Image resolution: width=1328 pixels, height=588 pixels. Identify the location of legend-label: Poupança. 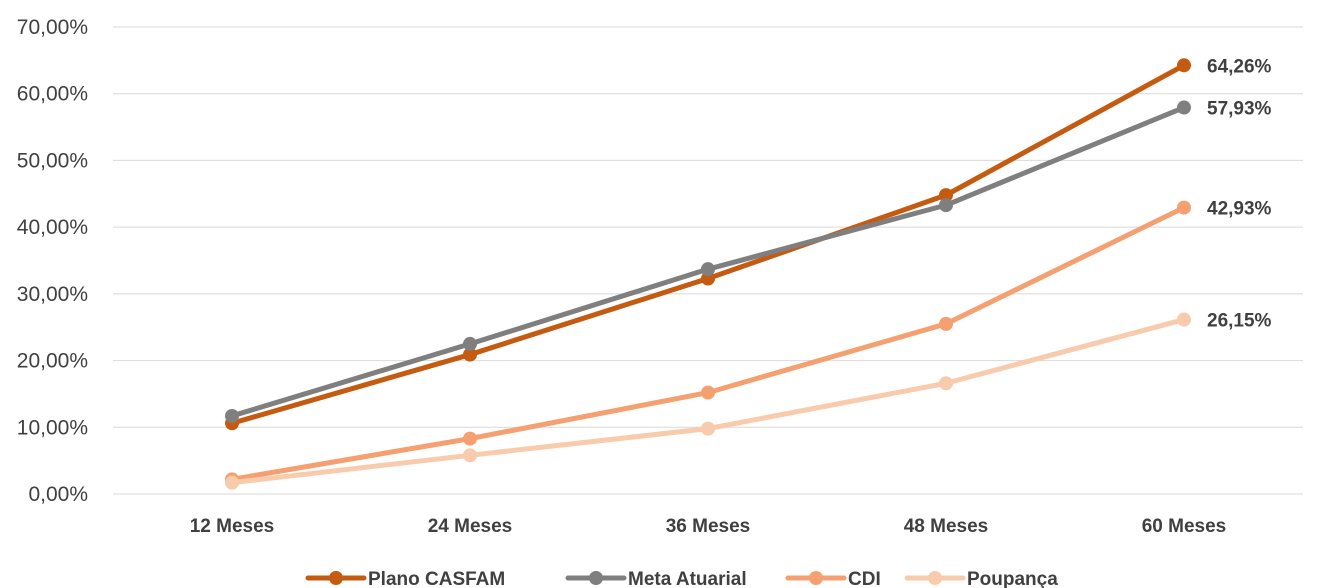
(1012, 578).